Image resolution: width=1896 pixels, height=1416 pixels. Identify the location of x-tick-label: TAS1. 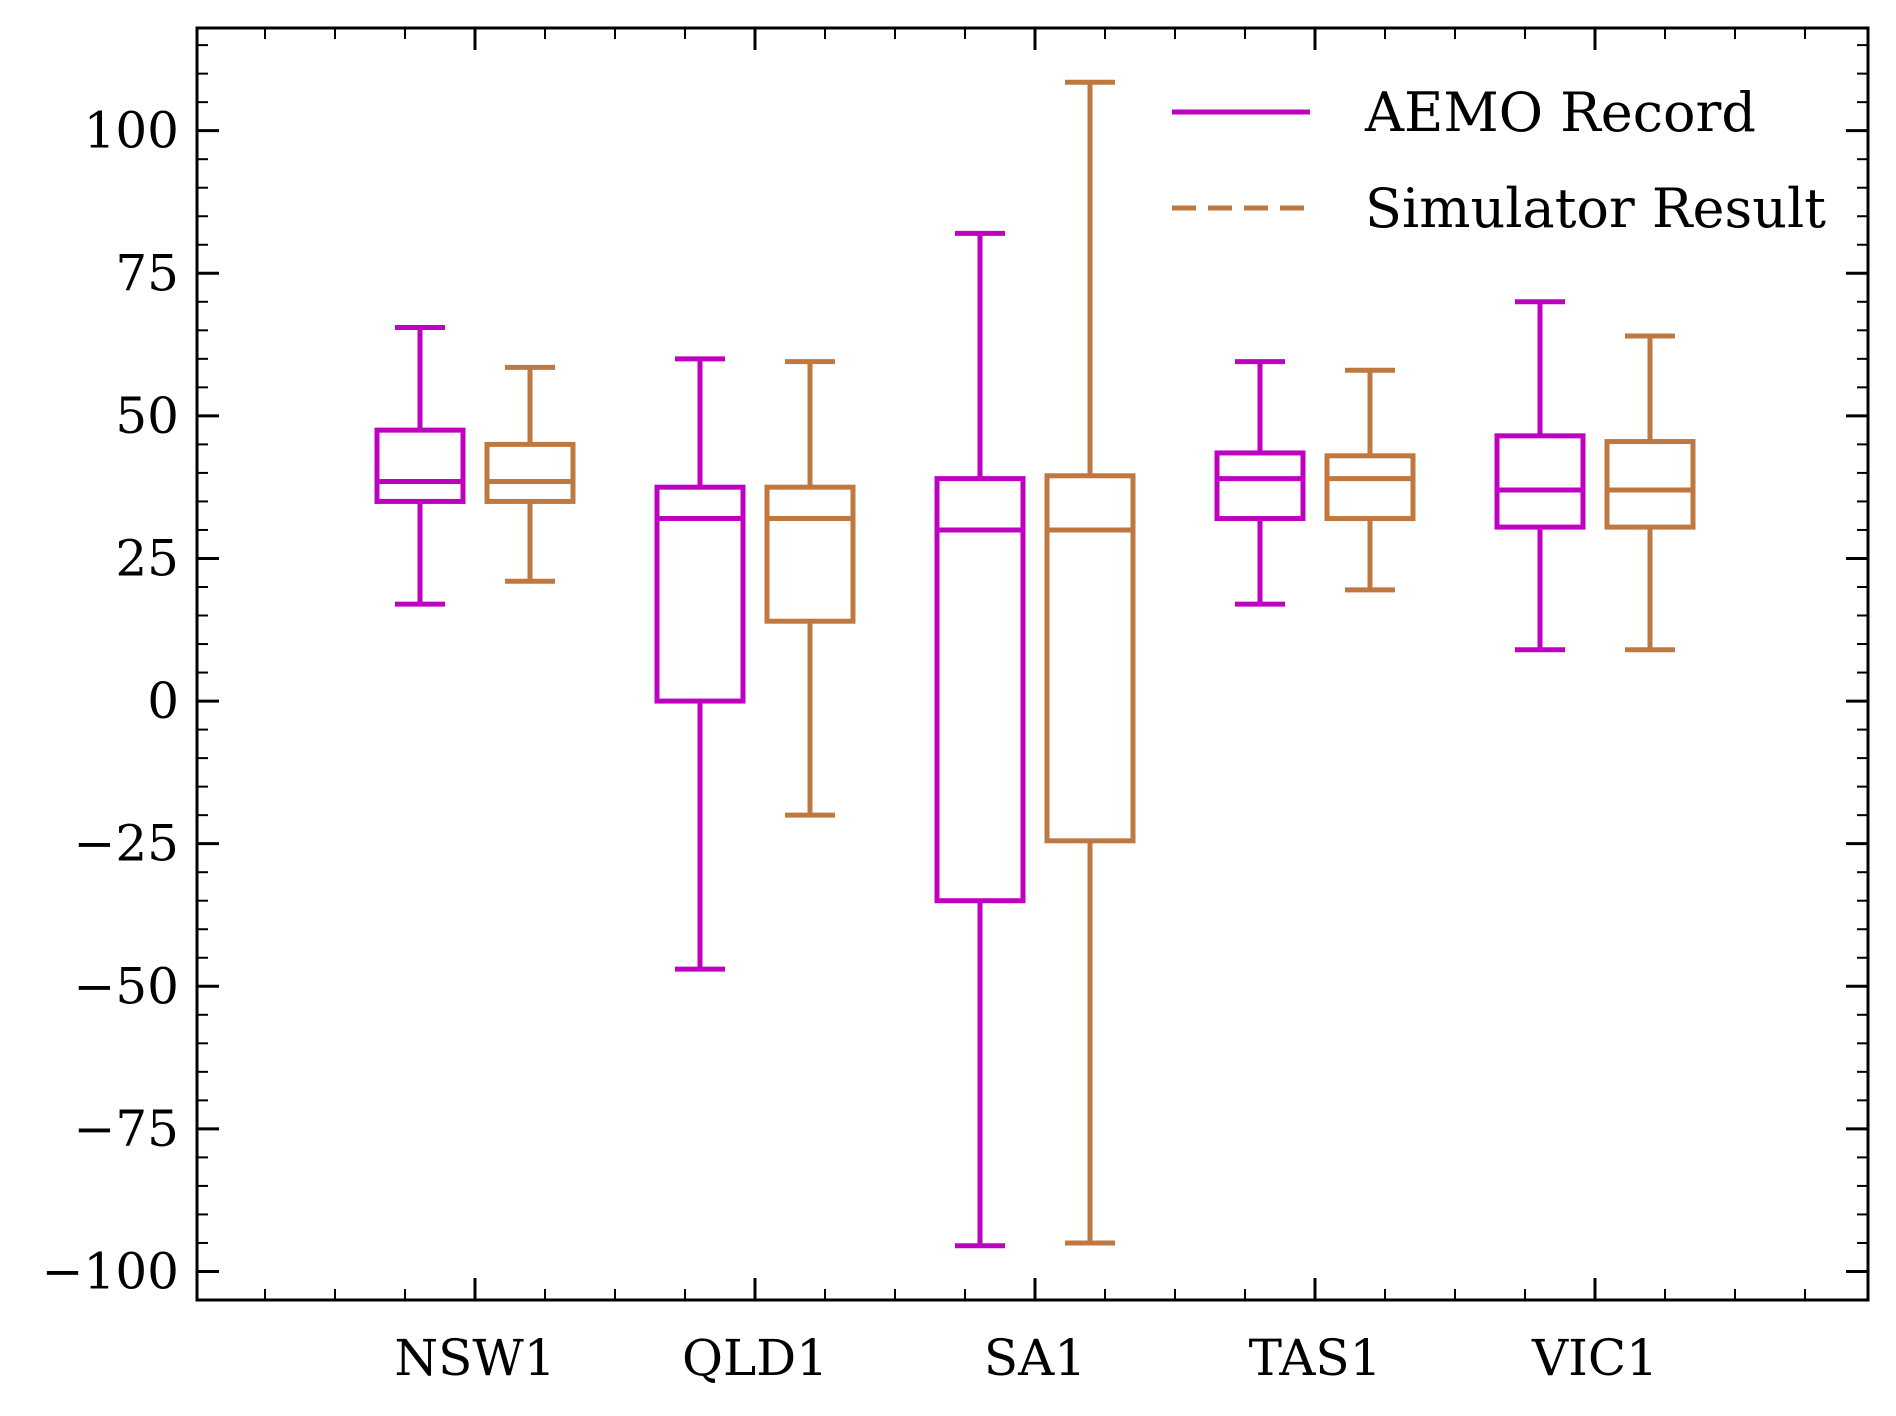
(1315, 1358).